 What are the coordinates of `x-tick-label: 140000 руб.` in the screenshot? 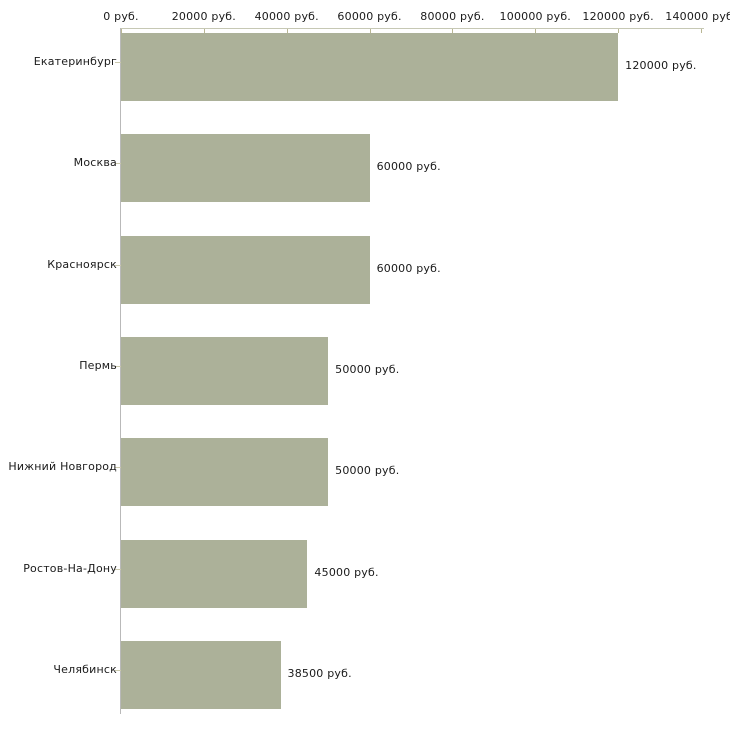 It's located at (697, 16).